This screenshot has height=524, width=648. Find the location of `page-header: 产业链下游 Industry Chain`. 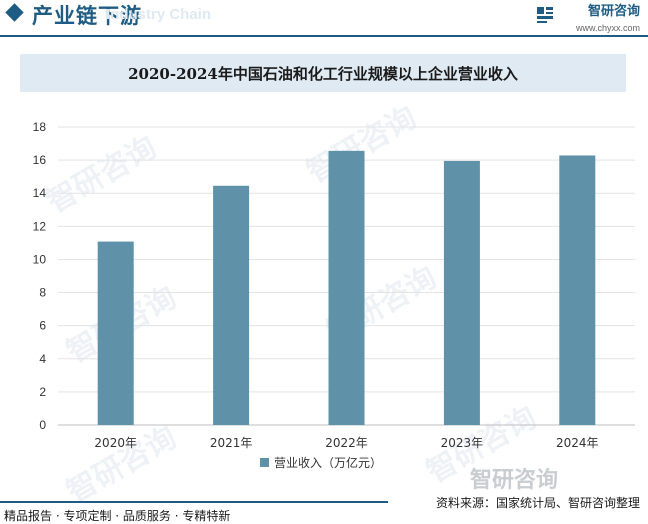

page-header: 产业链下游 Industry Chain is located at coordinates (324, 20).